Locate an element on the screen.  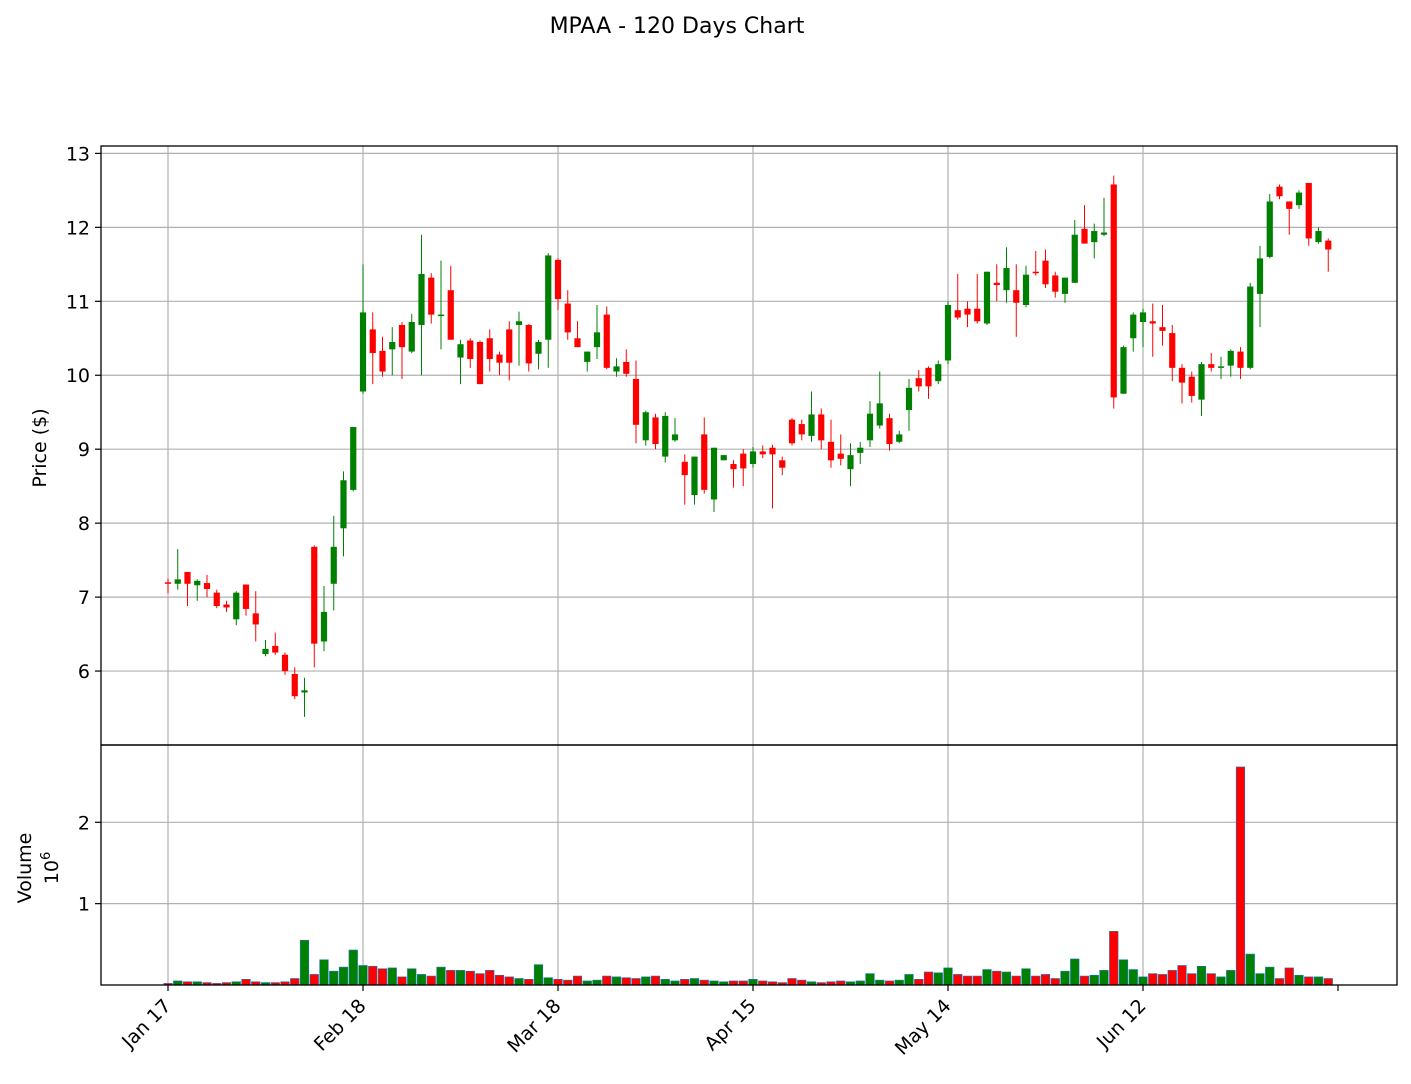
chart-title: MPAA - 120 Days Chart is located at coordinates (677, 26).